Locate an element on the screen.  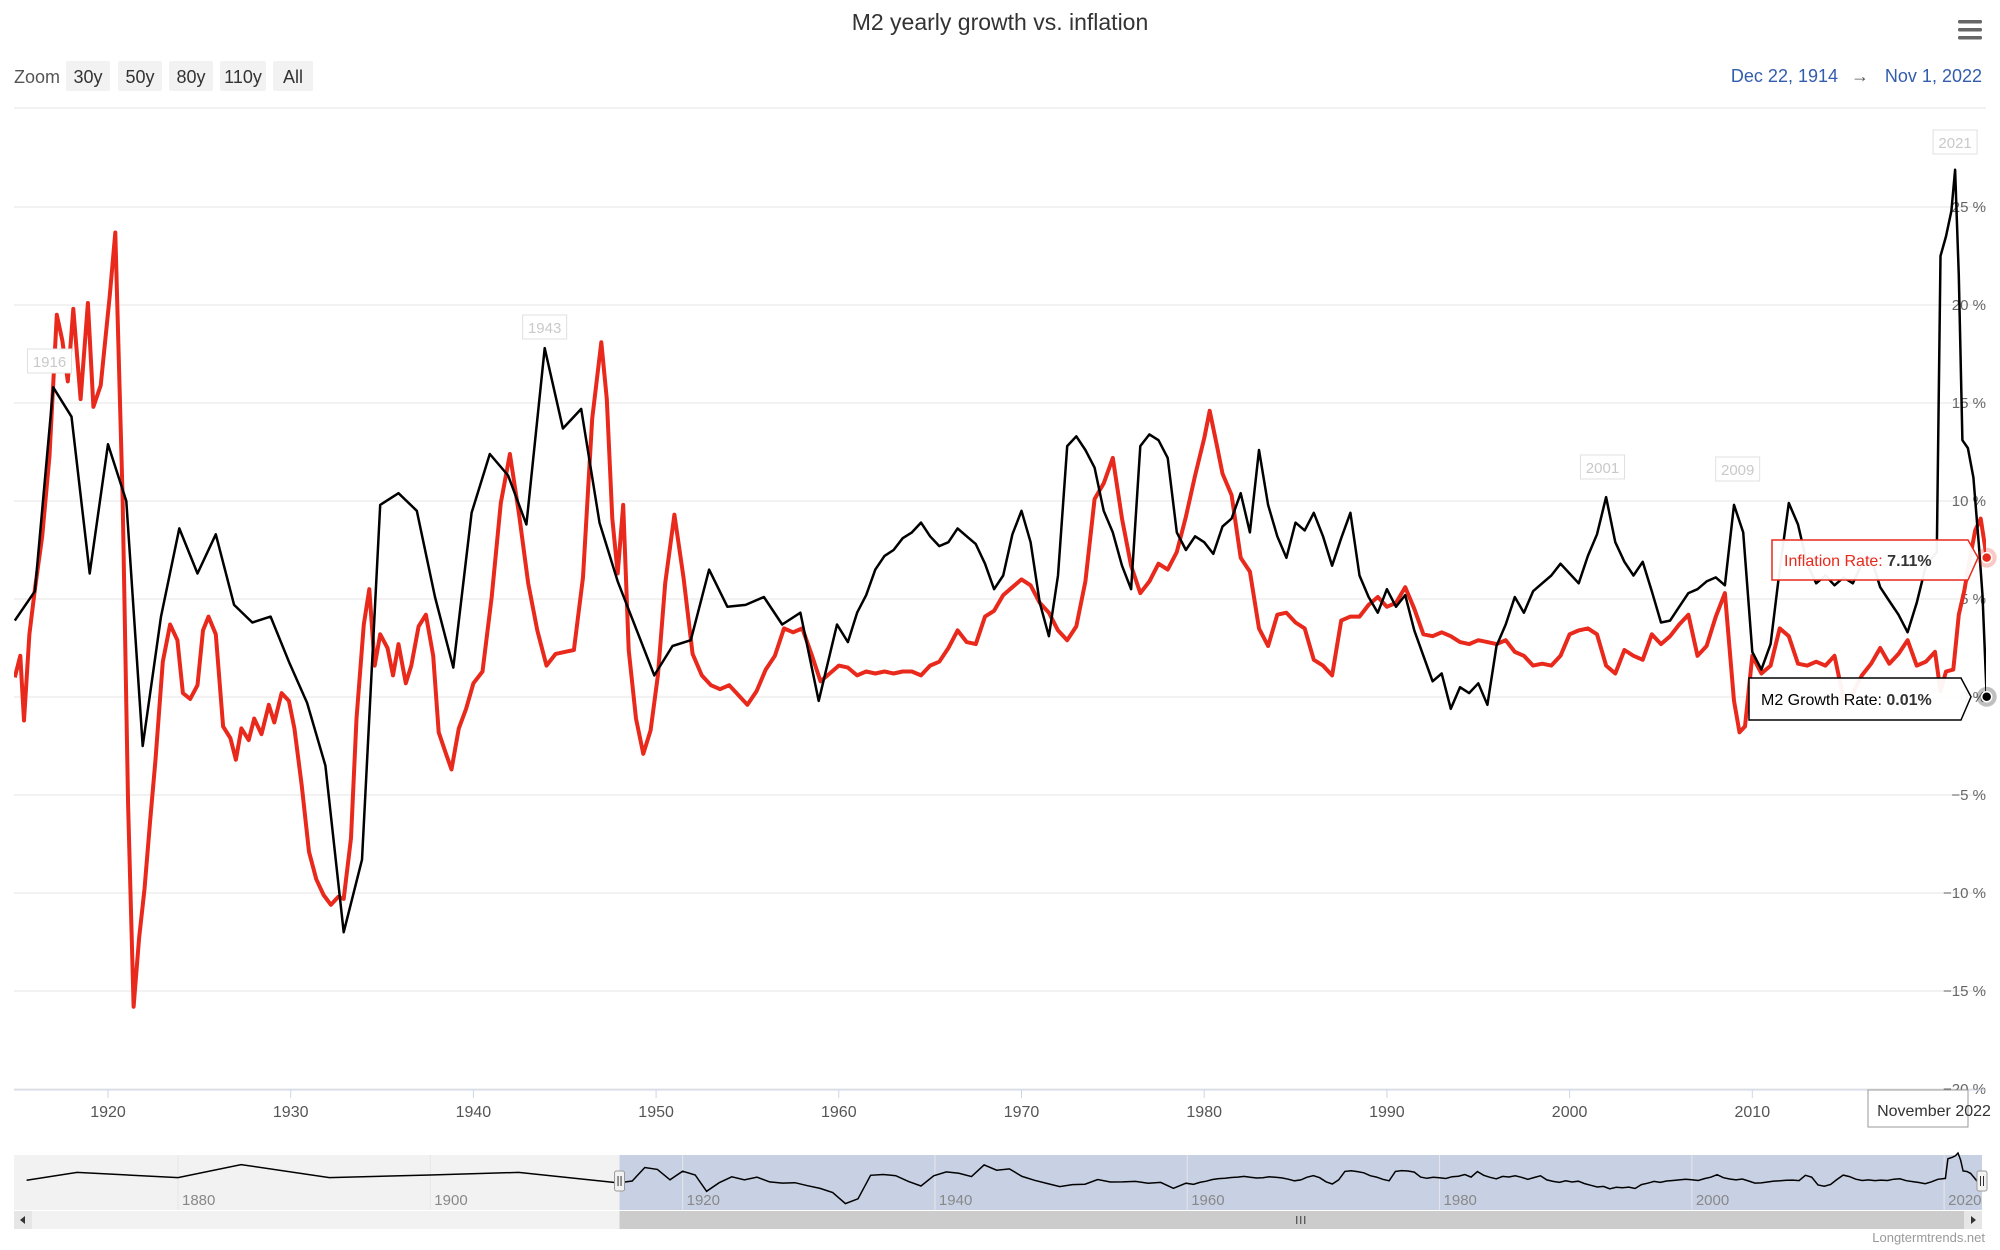
y-tick-label: −5 % is located at coordinates (1968, 795).